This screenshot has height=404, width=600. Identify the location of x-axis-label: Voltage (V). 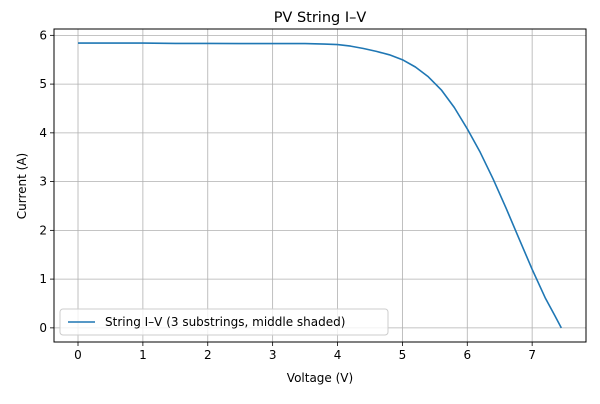
(320, 378).